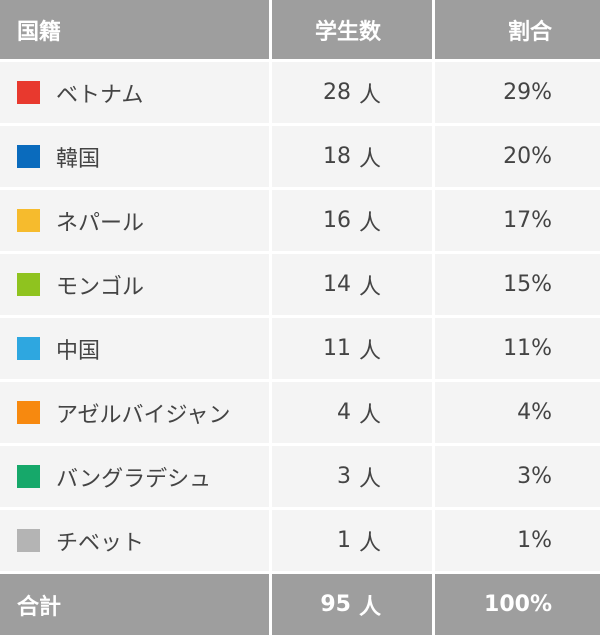 This screenshot has width=600, height=637. Describe the element at coordinates (336, 284) in the screenshot. I see `student-count: 14` at that location.